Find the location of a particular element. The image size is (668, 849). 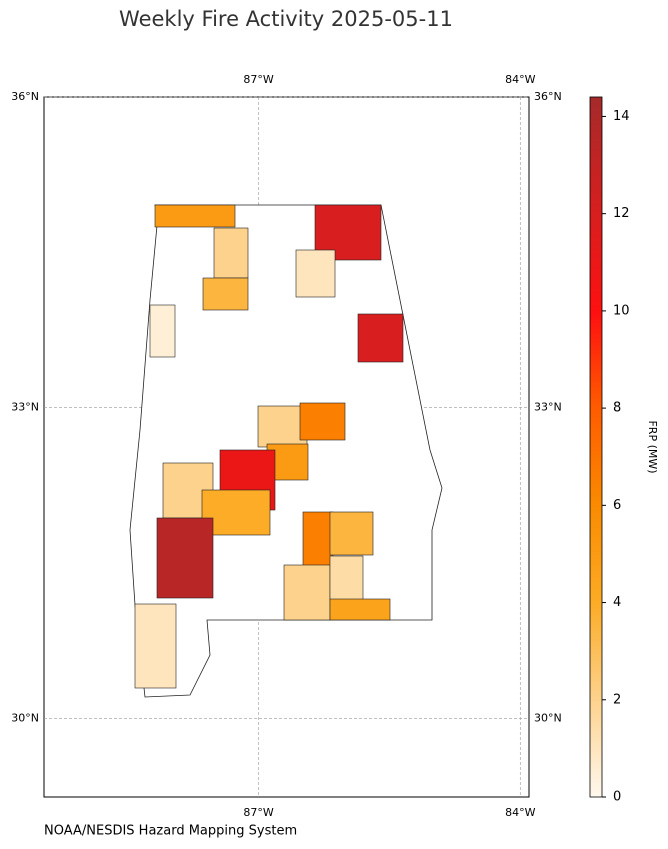

colorbar-tick-label: 6 is located at coordinates (617, 505).